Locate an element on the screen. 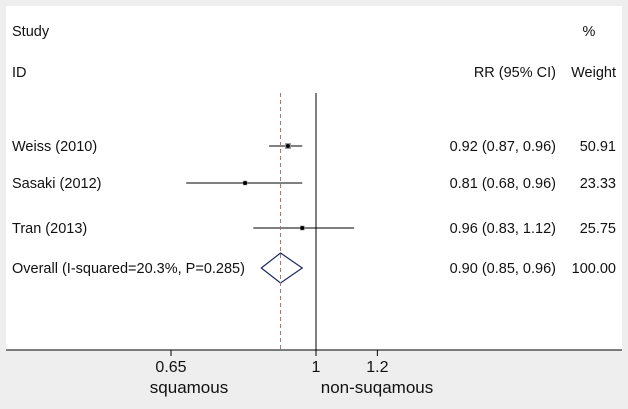  study-label: Tran (2013) is located at coordinates (49, 229).